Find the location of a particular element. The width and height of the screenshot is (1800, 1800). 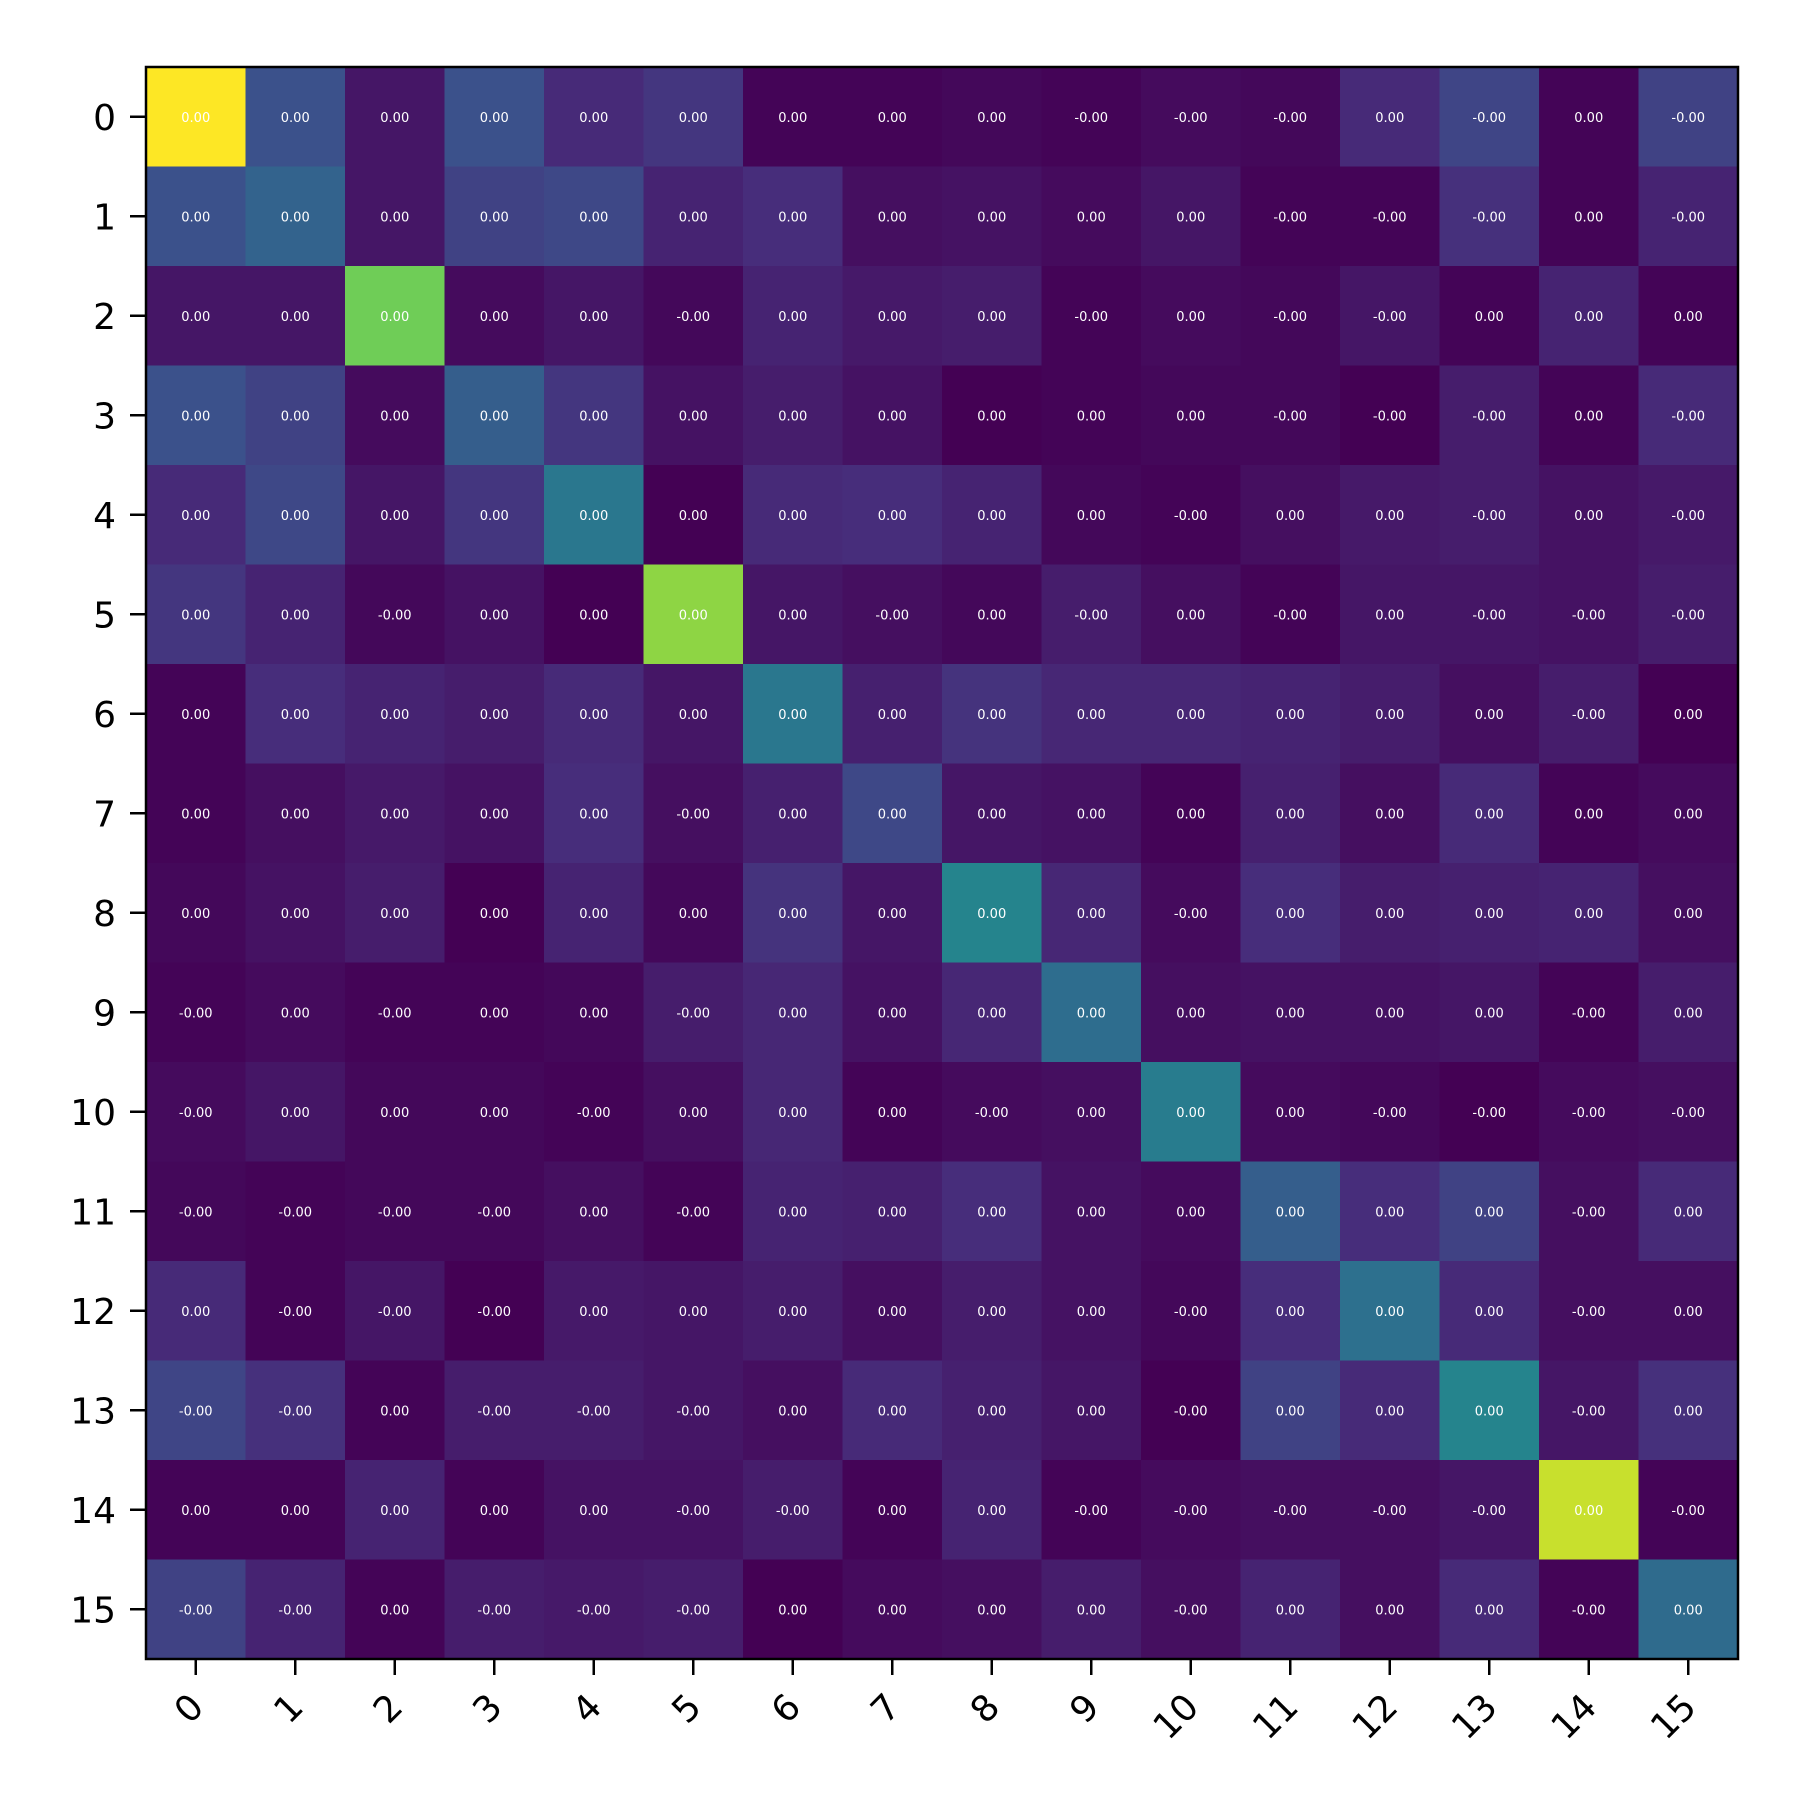

y-tick-label: 9 is located at coordinates (104, 1013).